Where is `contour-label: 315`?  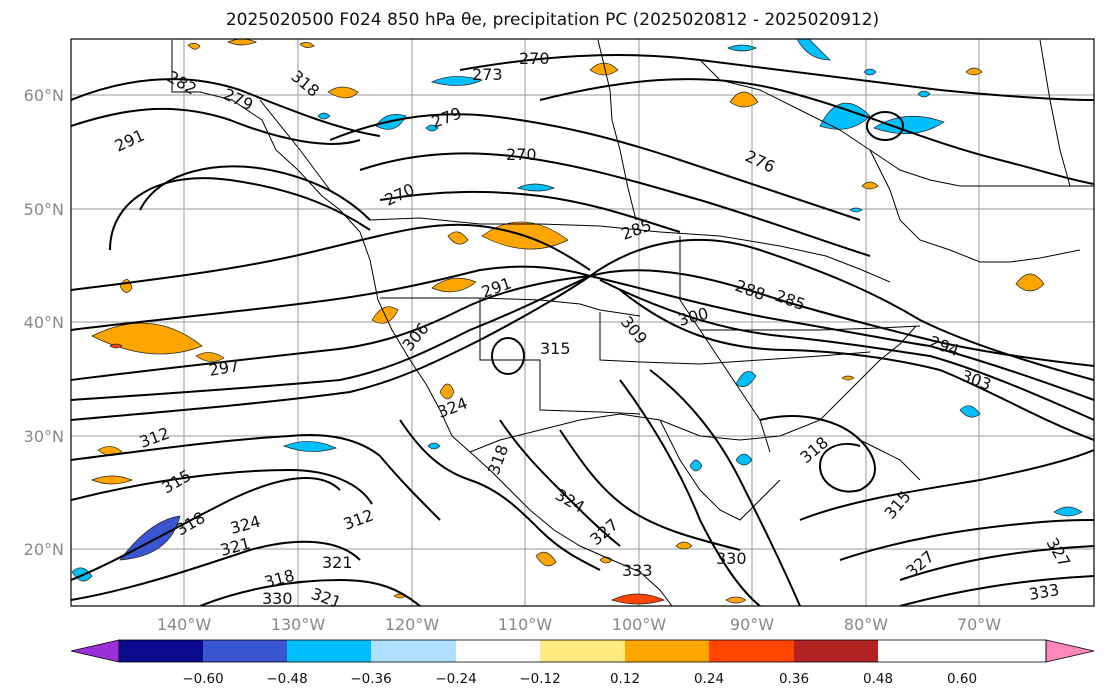 contour-label: 315 is located at coordinates (555, 348).